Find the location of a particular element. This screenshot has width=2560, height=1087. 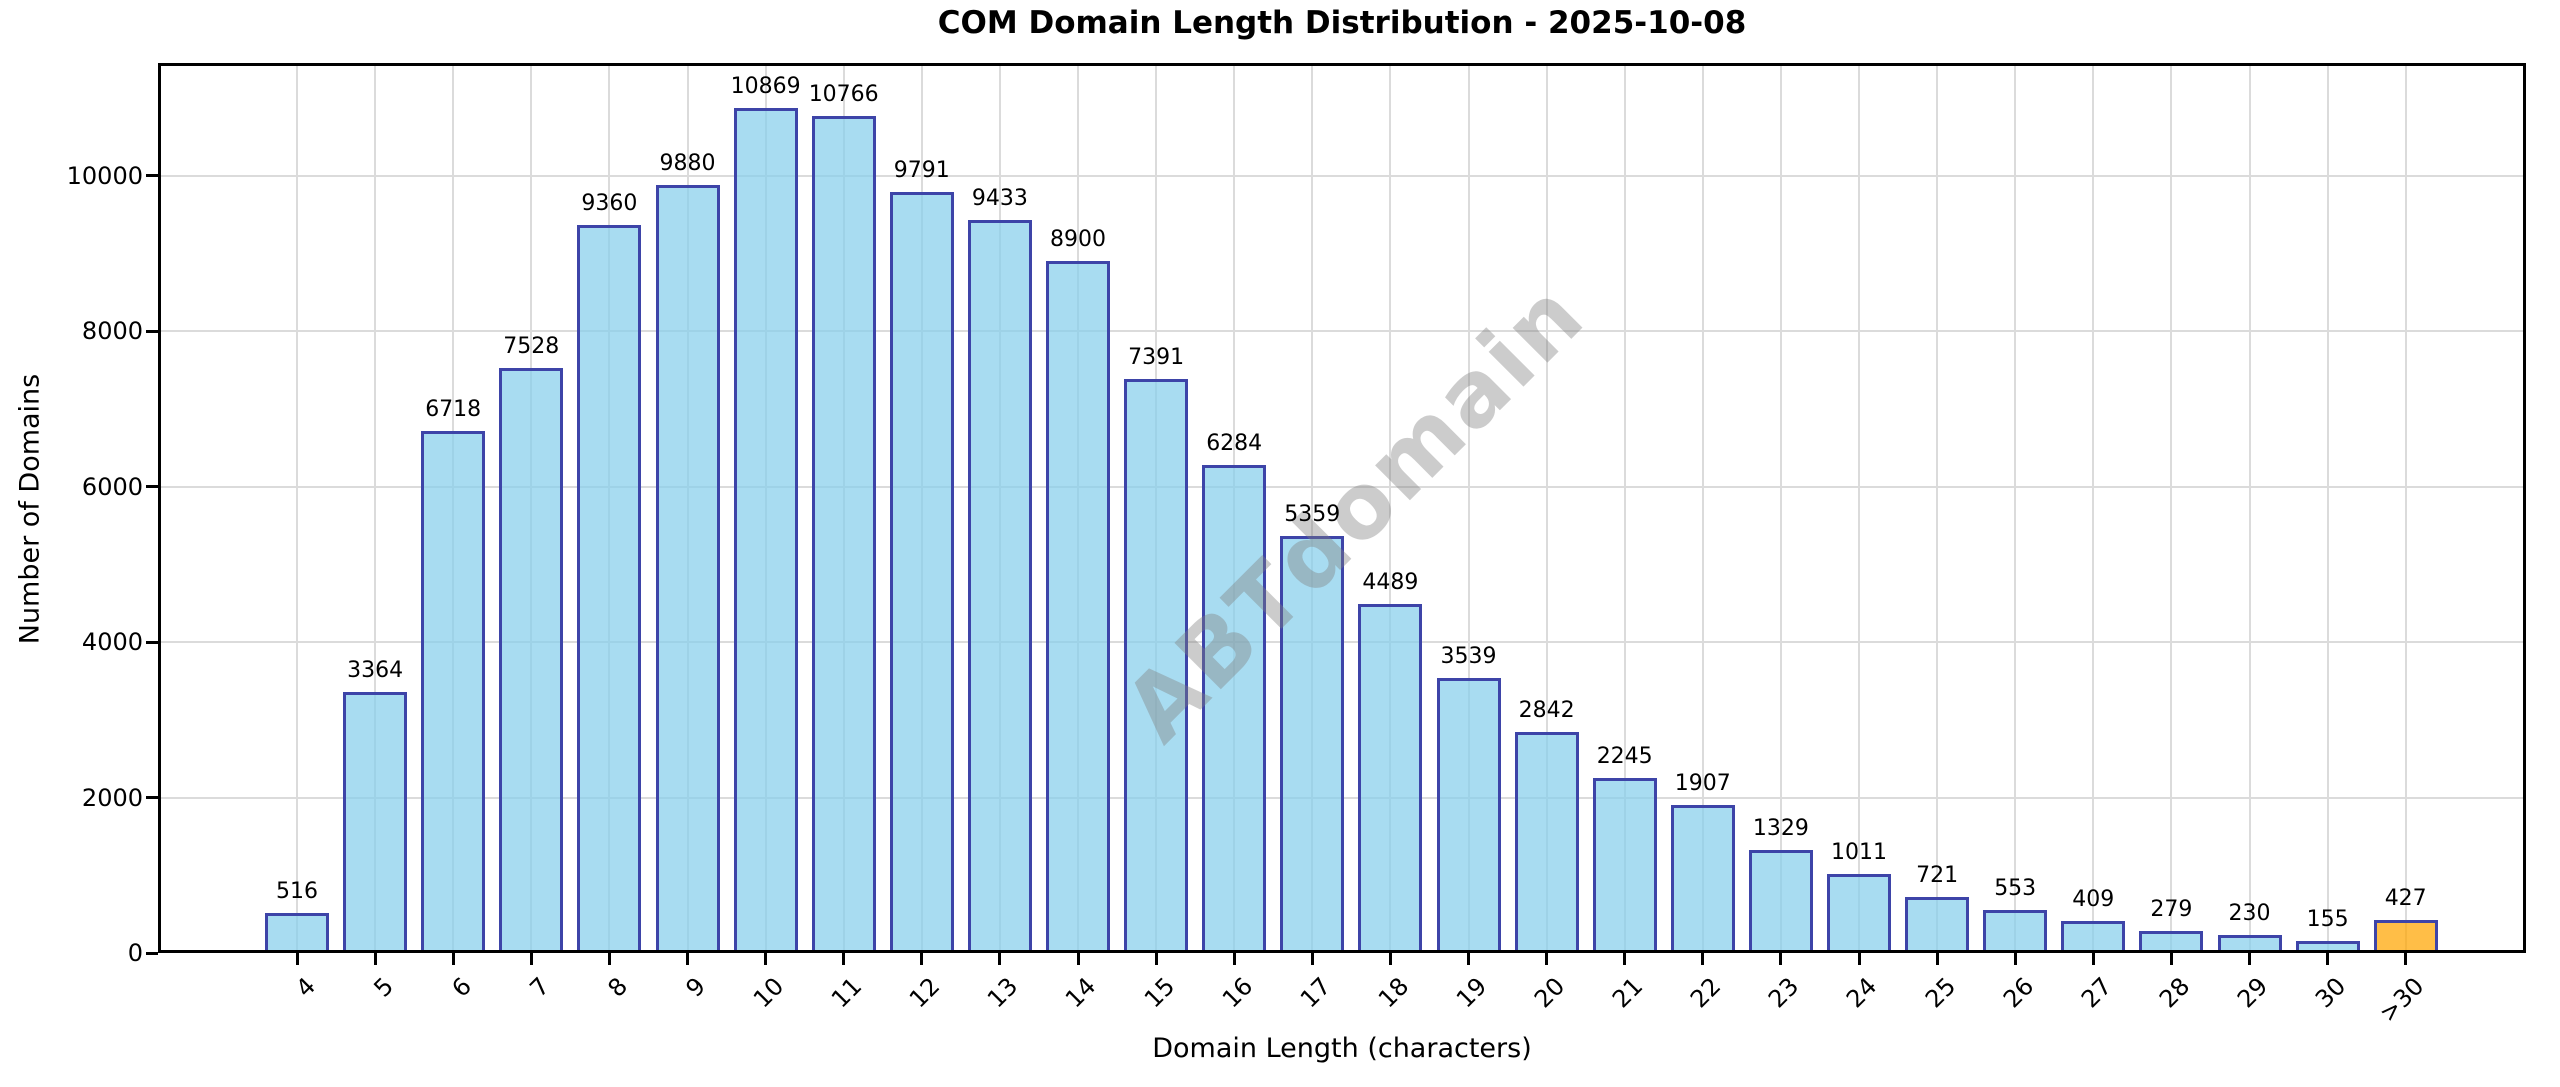

y-tick-label: 6000 is located at coordinates (112, 486).